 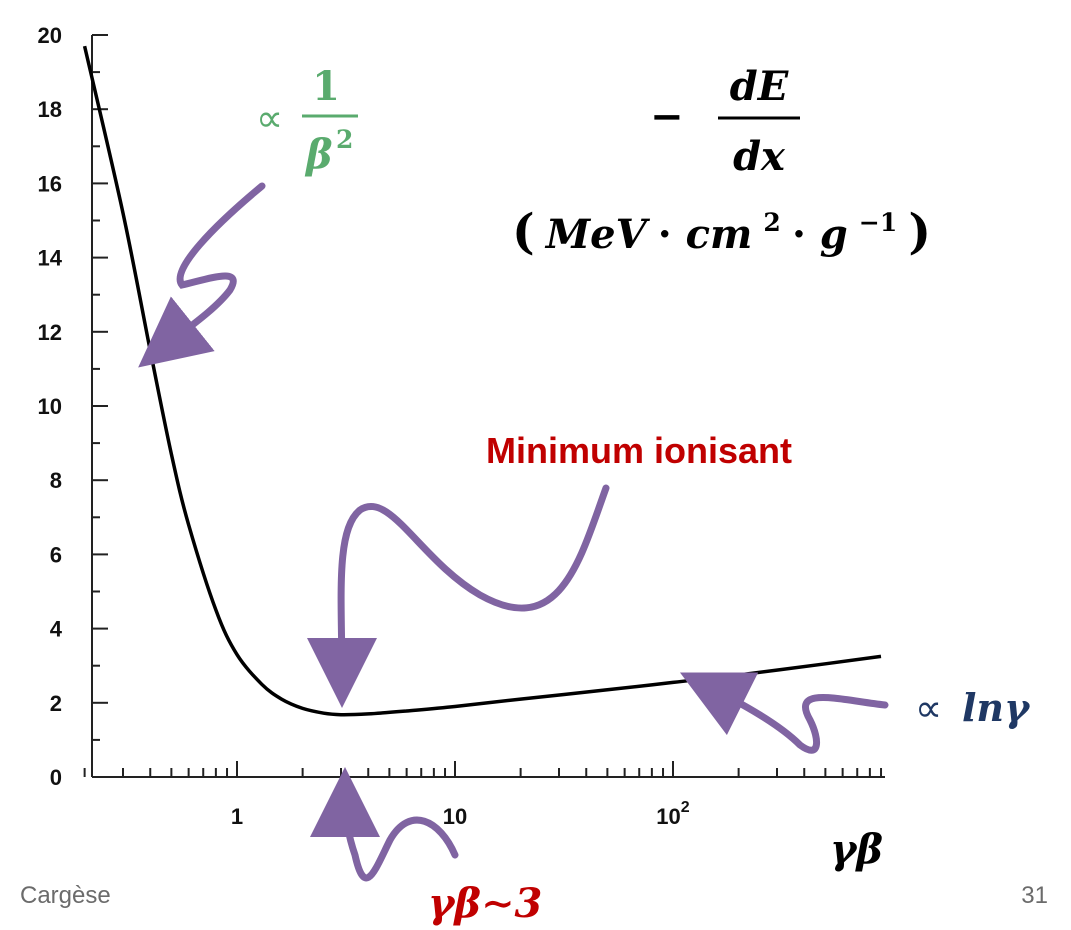 What do you see at coordinates (56, 629) in the screenshot?
I see `y-tick-label: 4` at bounding box center [56, 629].